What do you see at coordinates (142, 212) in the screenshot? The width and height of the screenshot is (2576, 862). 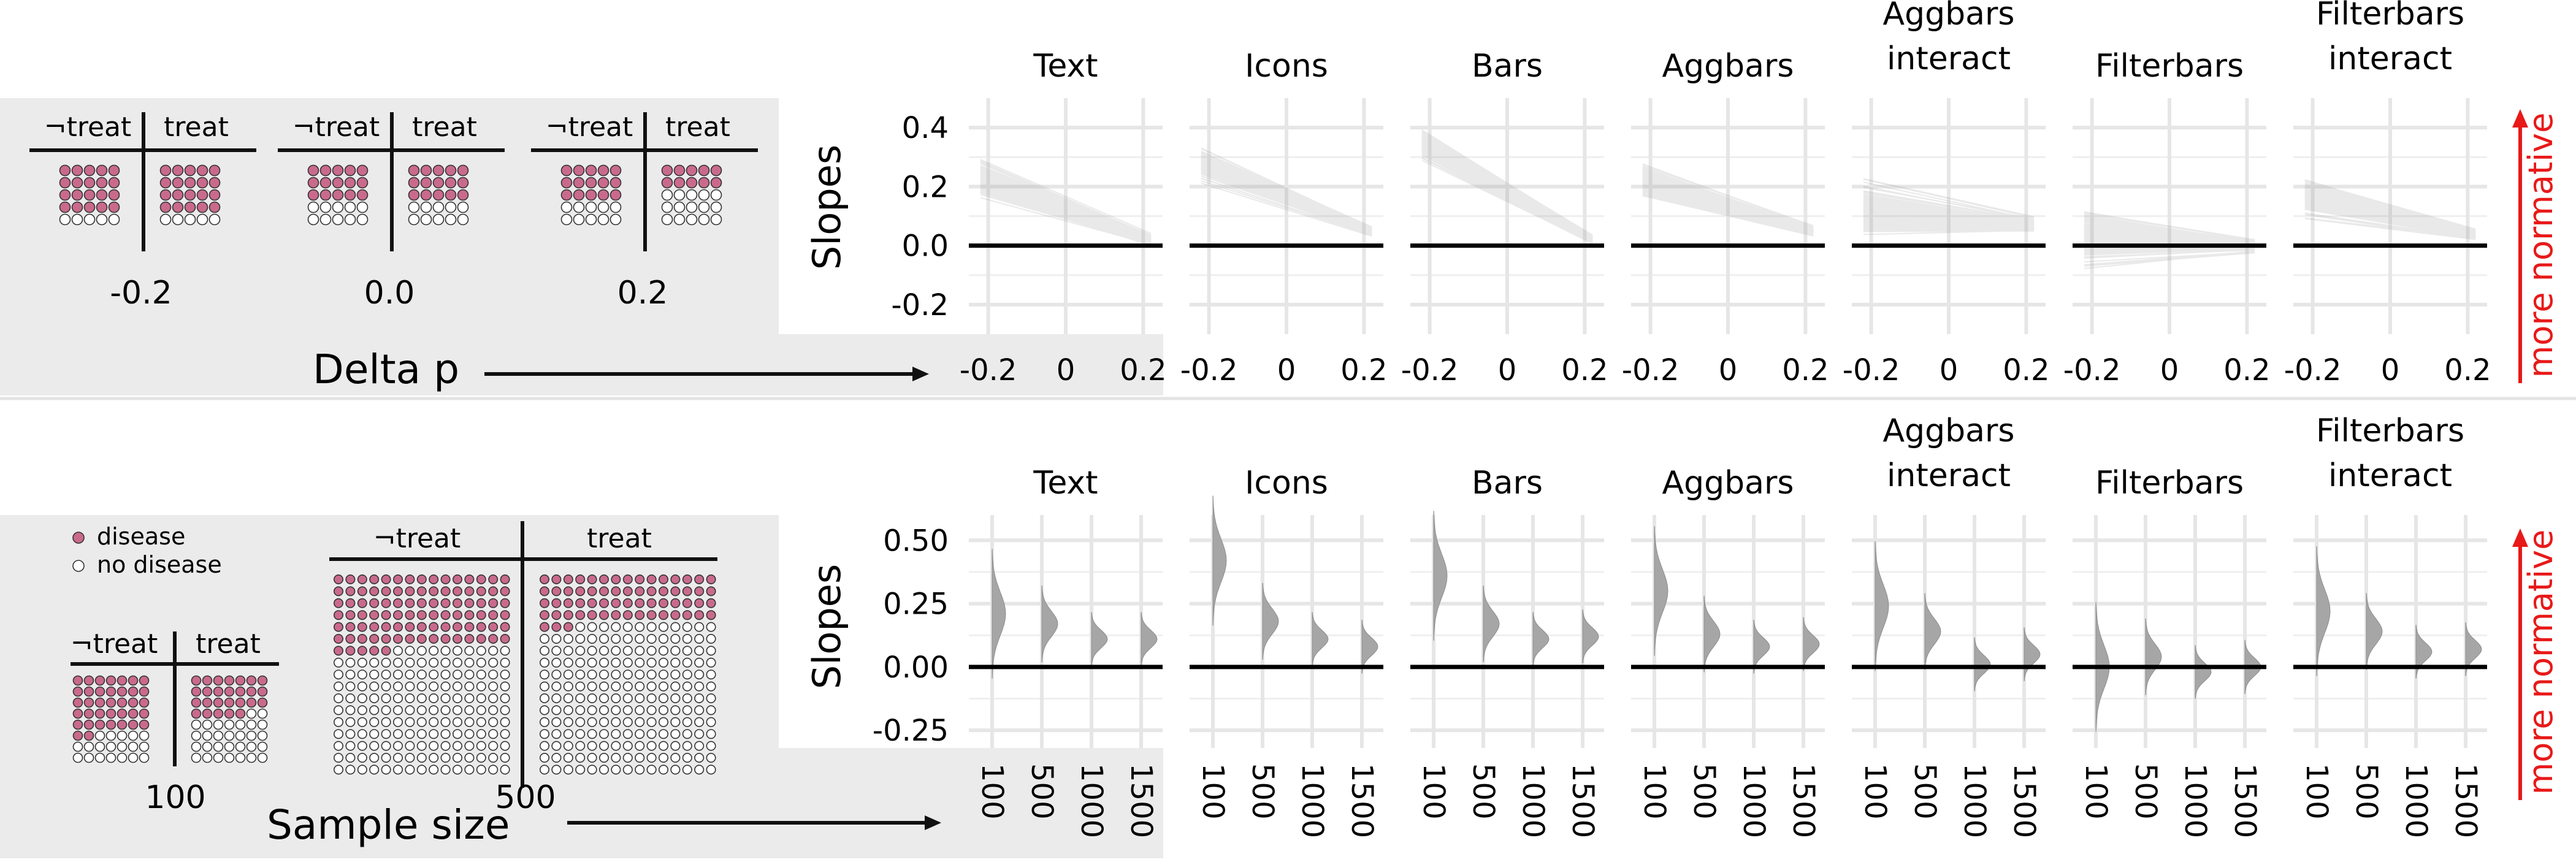 I see `delta-p-example: ¬treat treat-0.2` at bounding box center [142, 212].